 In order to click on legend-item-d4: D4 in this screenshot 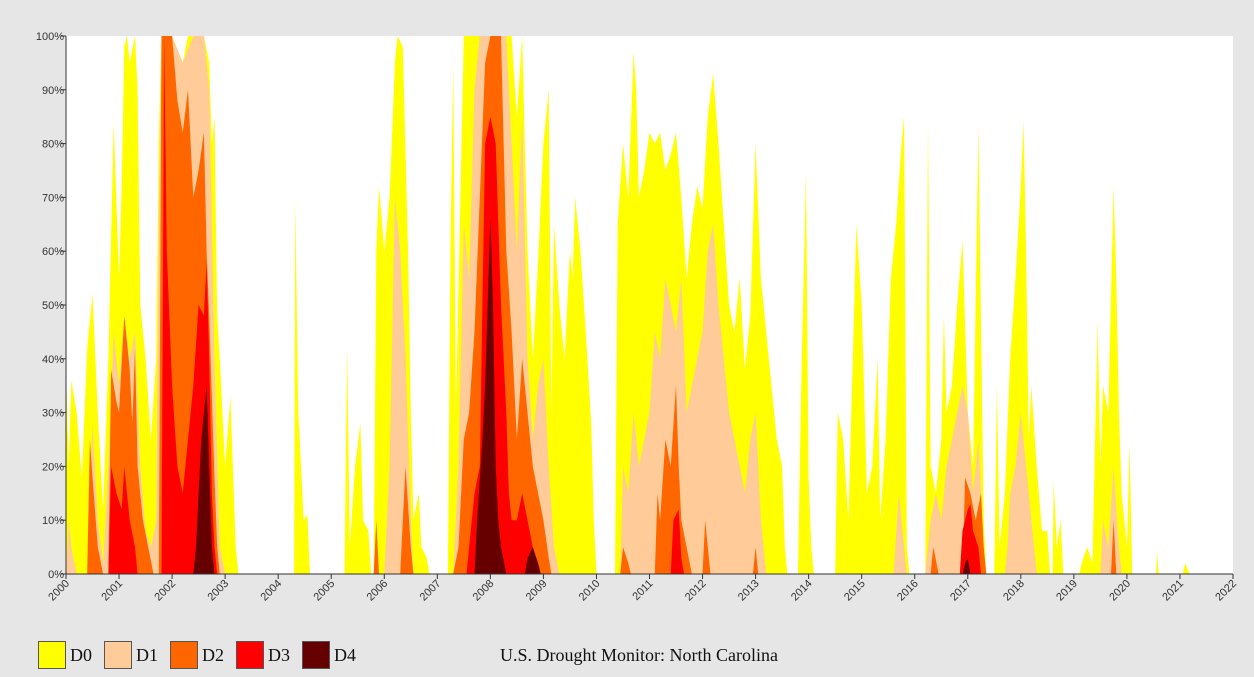, I will do `click(329, 655)`.